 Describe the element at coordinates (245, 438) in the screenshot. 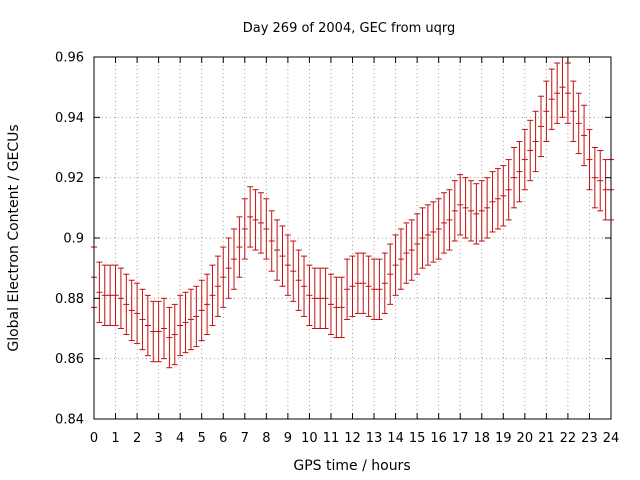

I see `x-tick-label: 7` at that location.